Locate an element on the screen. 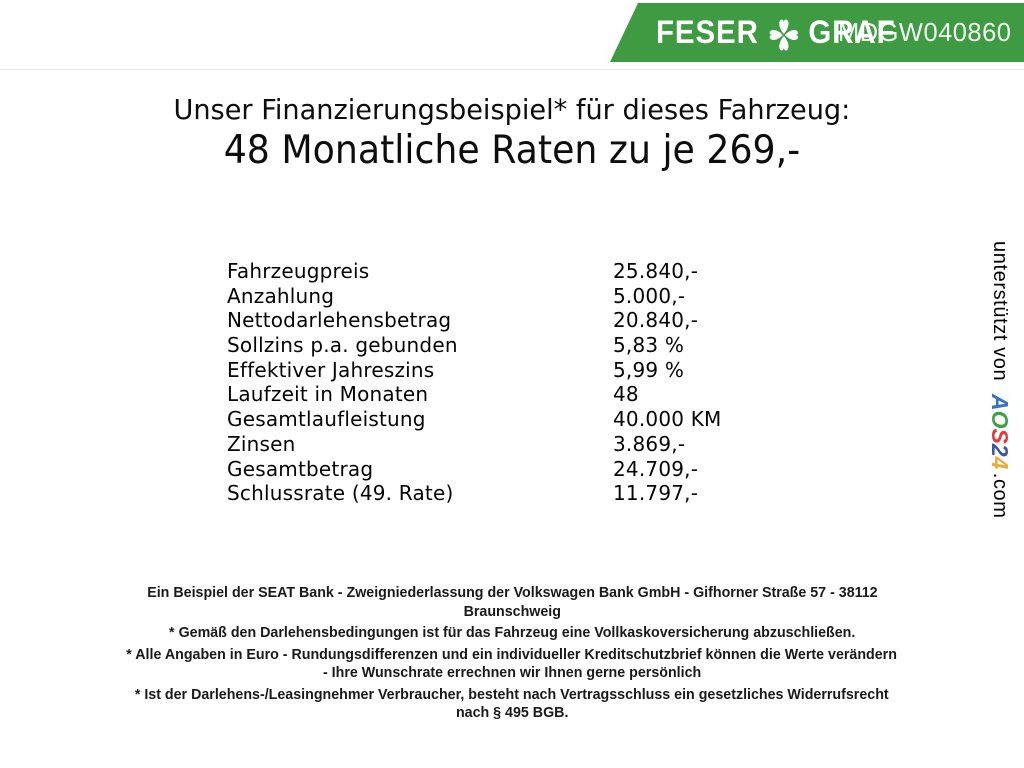 The height and width of the screenshot is (768, 1024). row-label: Gesamtlaufleistung is located at coordinates (326, 419).